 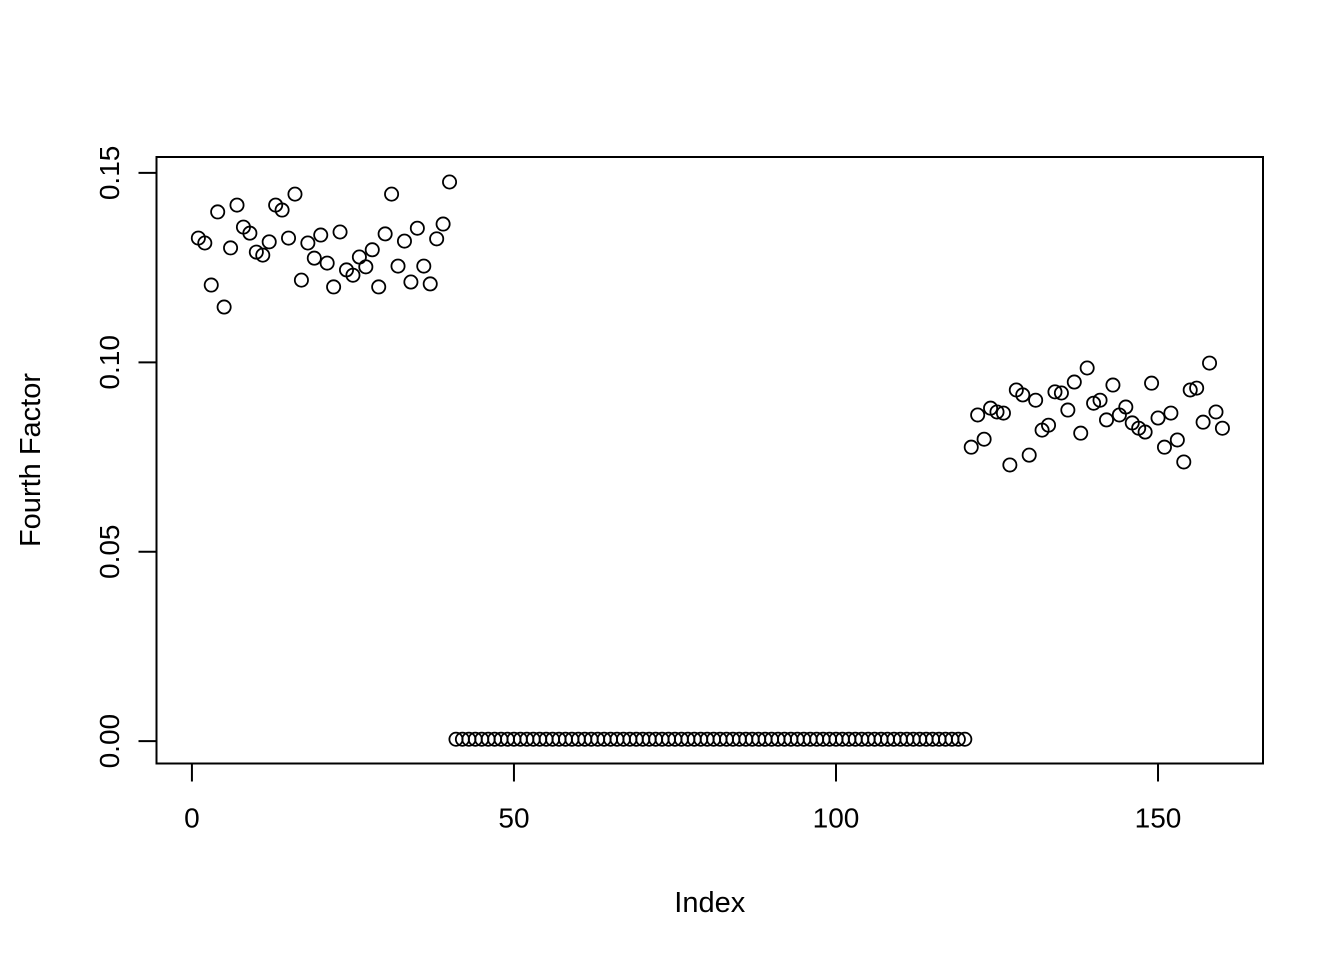 I want to click on y-tick-label: 0.15, so click(x=109, y=173).